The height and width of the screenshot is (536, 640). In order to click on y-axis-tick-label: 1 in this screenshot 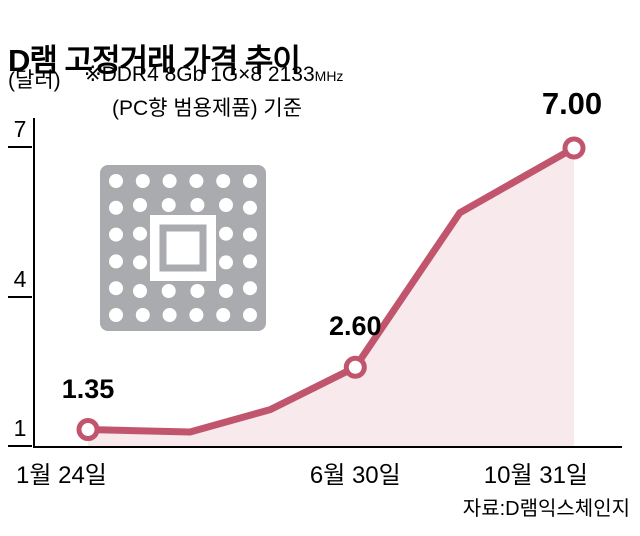, I will do `click(20, 430)`.